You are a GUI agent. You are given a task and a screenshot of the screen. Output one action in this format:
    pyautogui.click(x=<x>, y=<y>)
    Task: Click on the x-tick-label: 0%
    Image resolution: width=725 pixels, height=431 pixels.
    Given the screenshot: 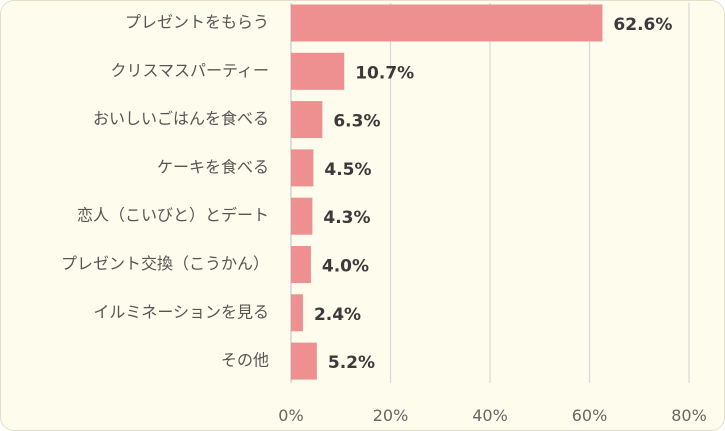 What is the action you would take?
    pyautogui.click(x=290, y=415)
    